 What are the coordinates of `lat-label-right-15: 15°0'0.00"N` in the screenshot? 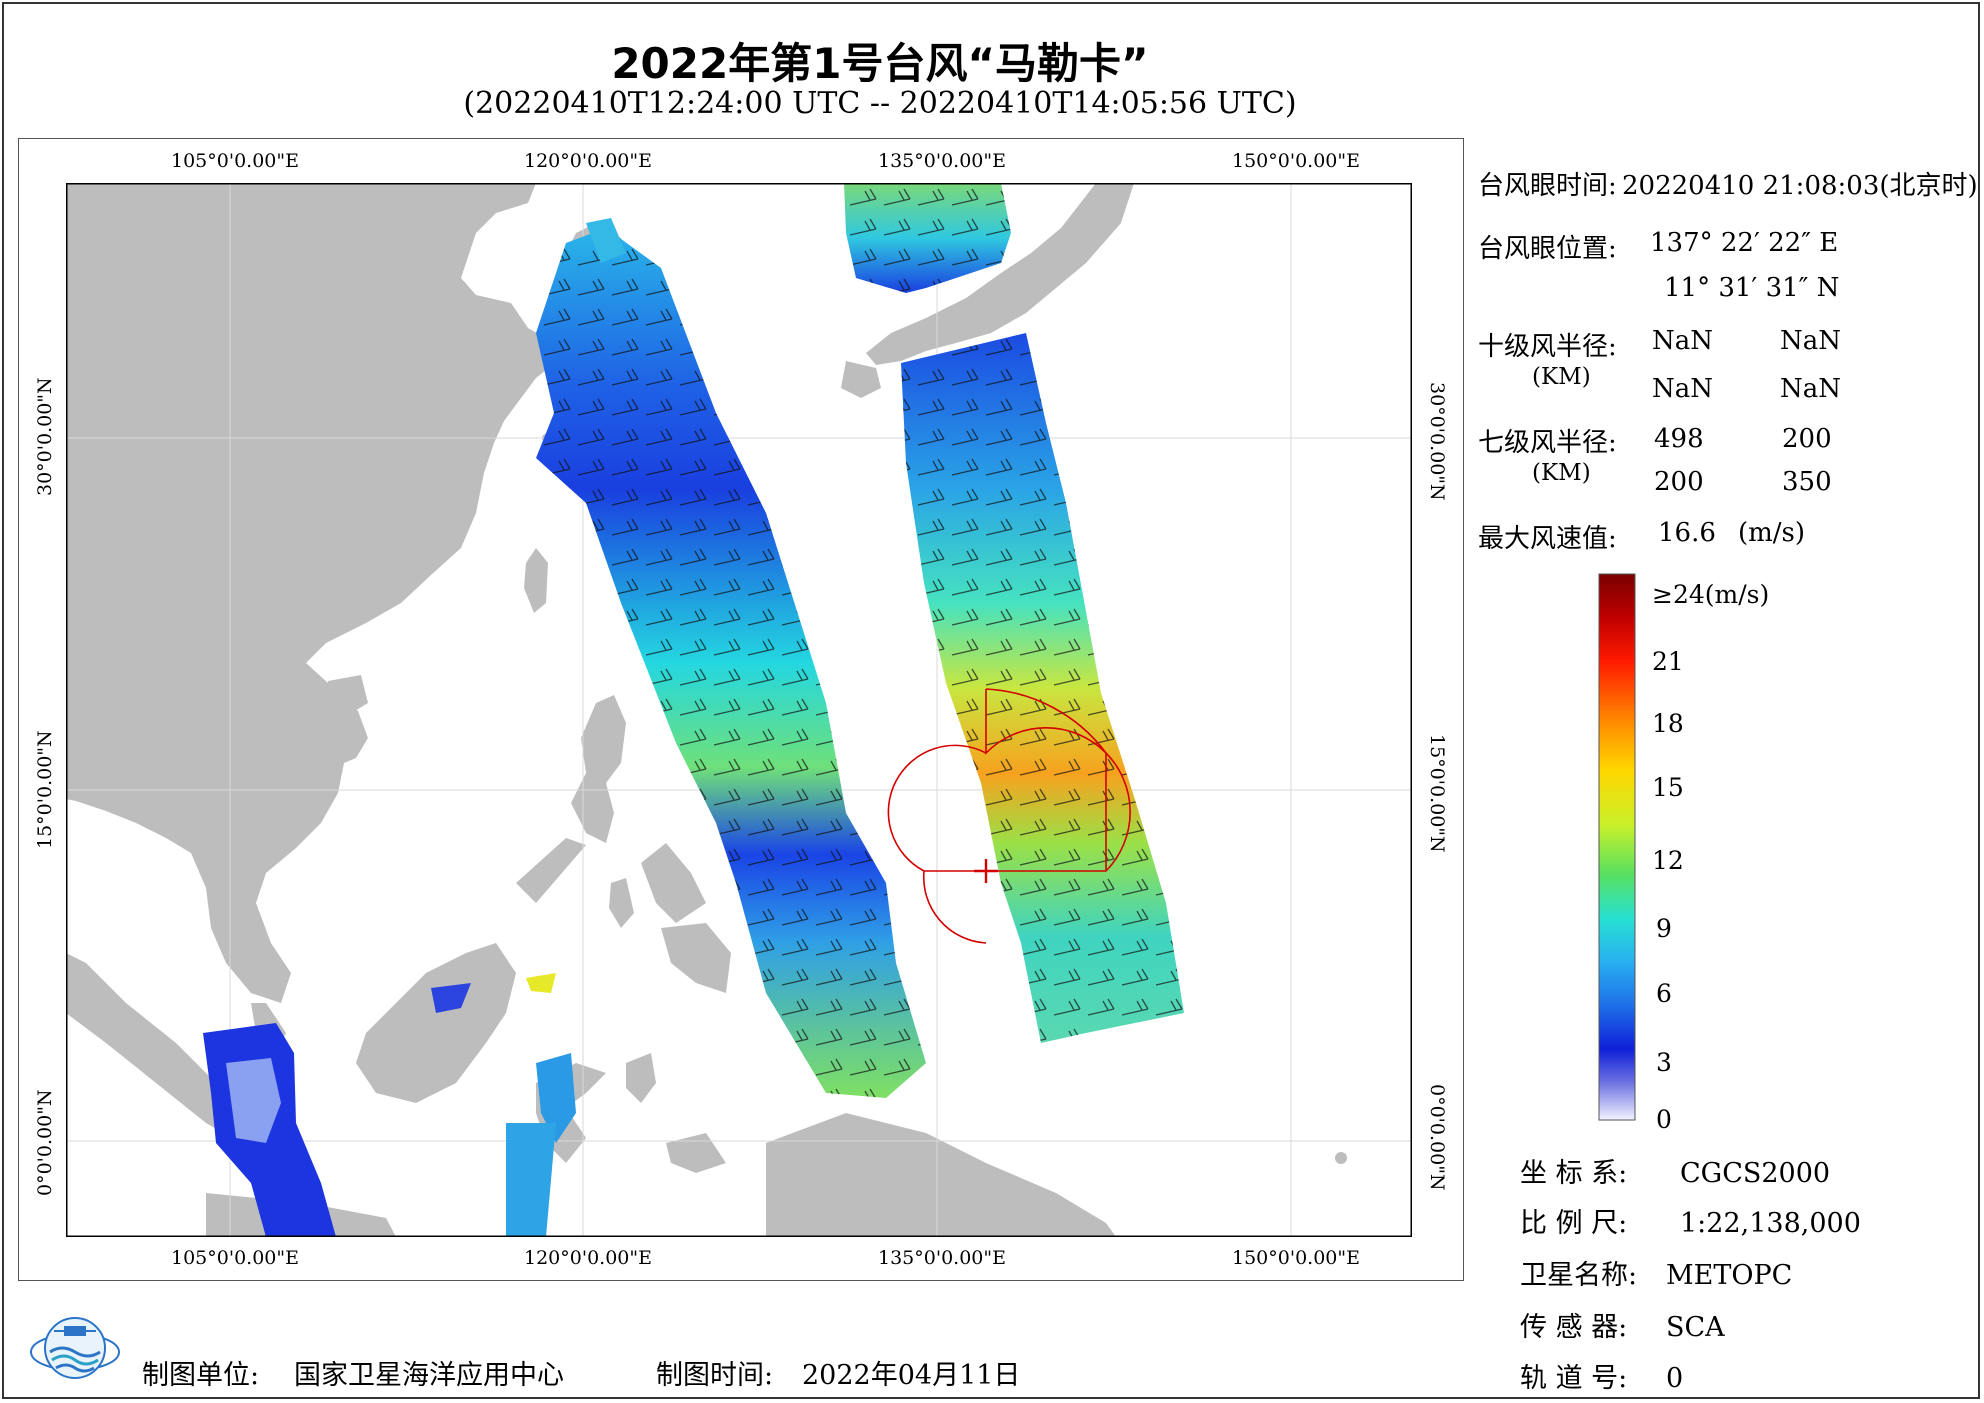 It's located at (1437, 793).